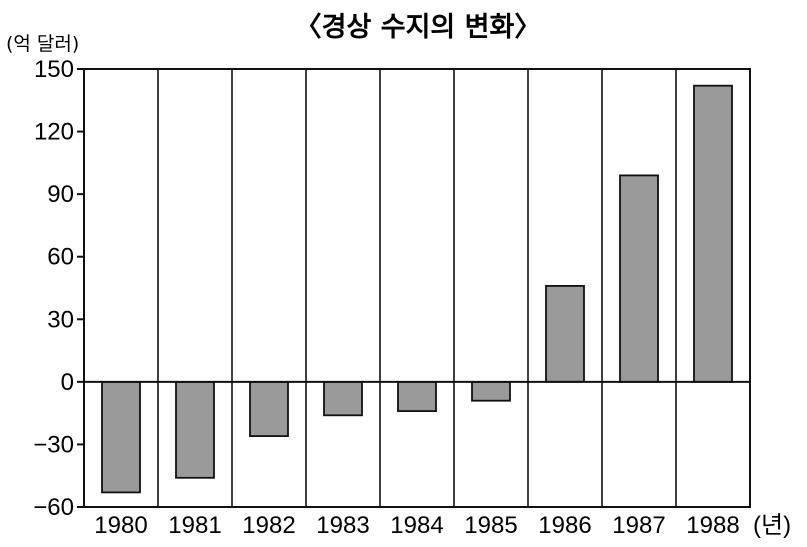 This screenshot has width=807, height=547. What do you see at coordinates (491, 391) in the screenshot?
I see `bar-1985` at bounding box center [491, 391].